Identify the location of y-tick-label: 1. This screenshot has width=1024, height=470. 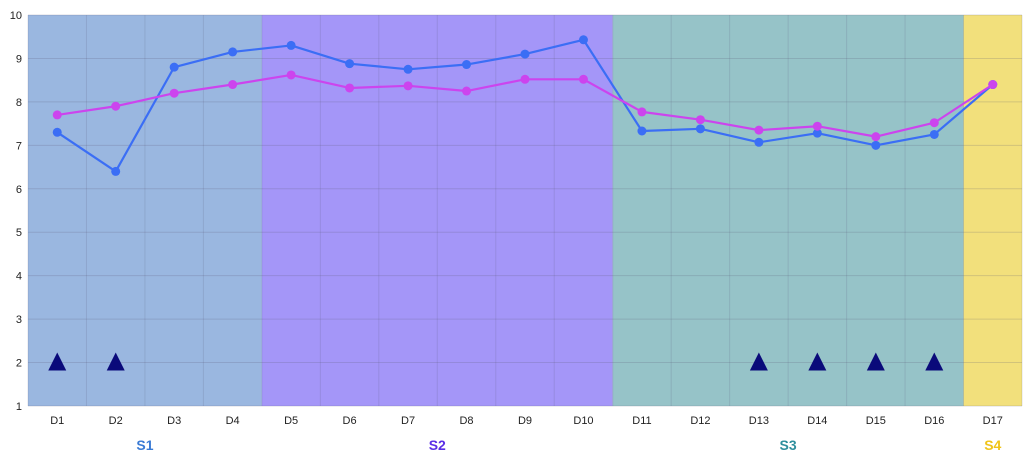
(19, 407).